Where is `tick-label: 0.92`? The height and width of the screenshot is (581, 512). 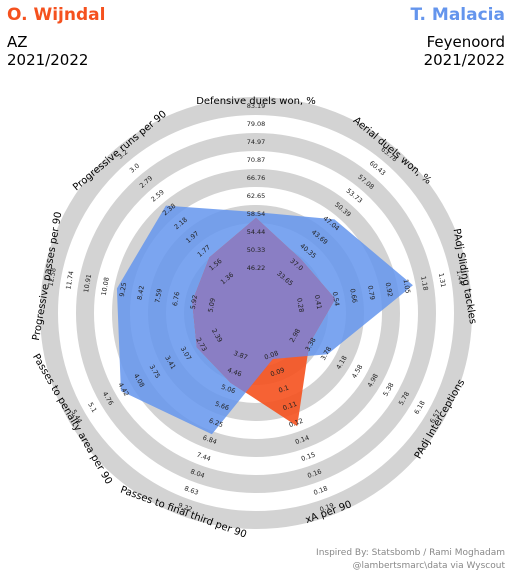
tick-label: 0.92 is located at coordinates (389, 290).